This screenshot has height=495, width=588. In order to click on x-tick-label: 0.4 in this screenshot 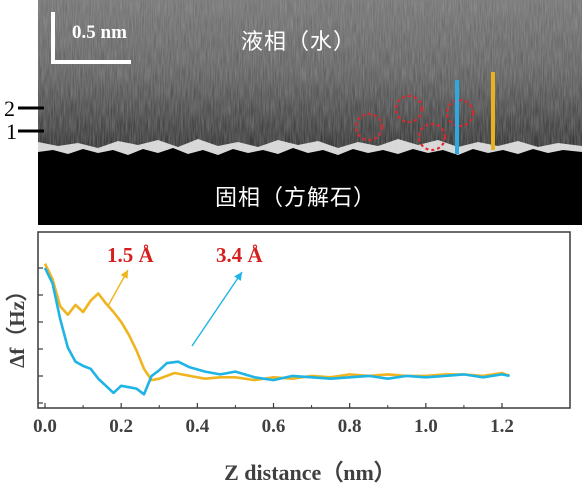, I will do `click(197, 426)`.